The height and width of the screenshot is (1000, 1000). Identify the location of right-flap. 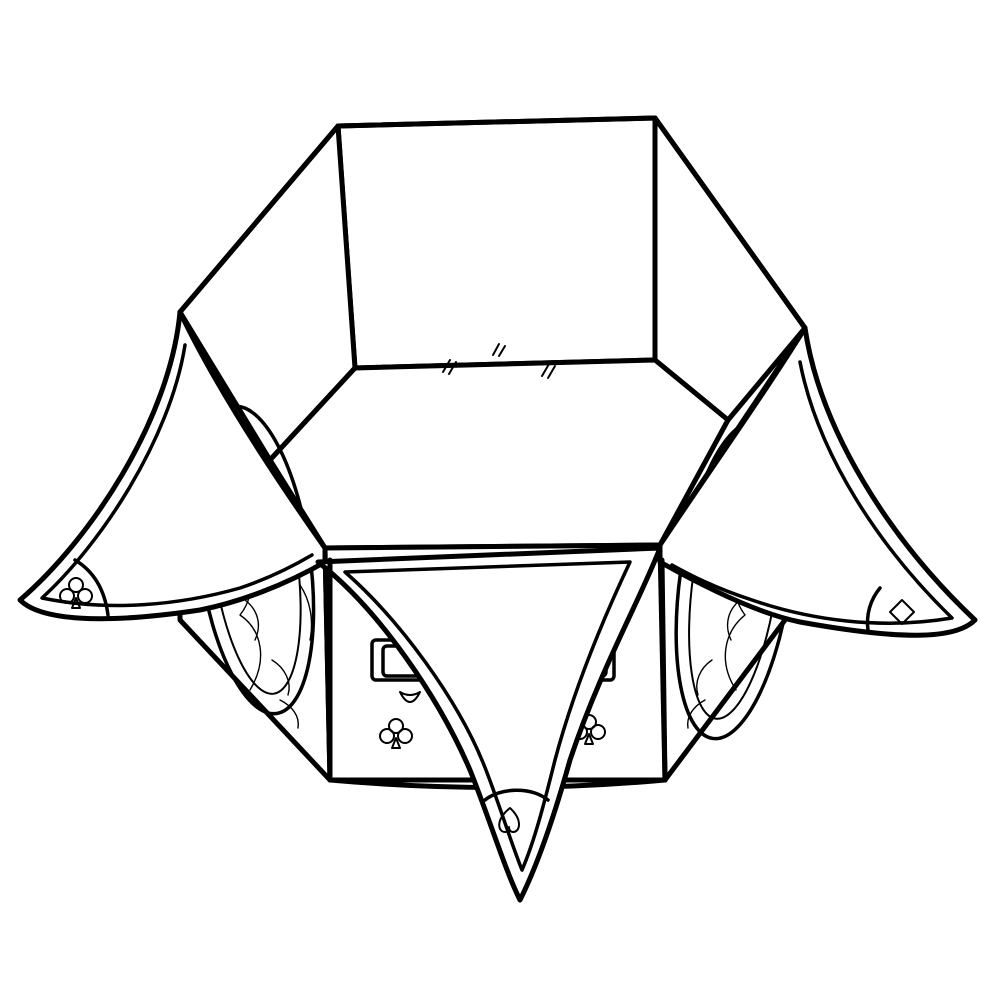
(817, 481).